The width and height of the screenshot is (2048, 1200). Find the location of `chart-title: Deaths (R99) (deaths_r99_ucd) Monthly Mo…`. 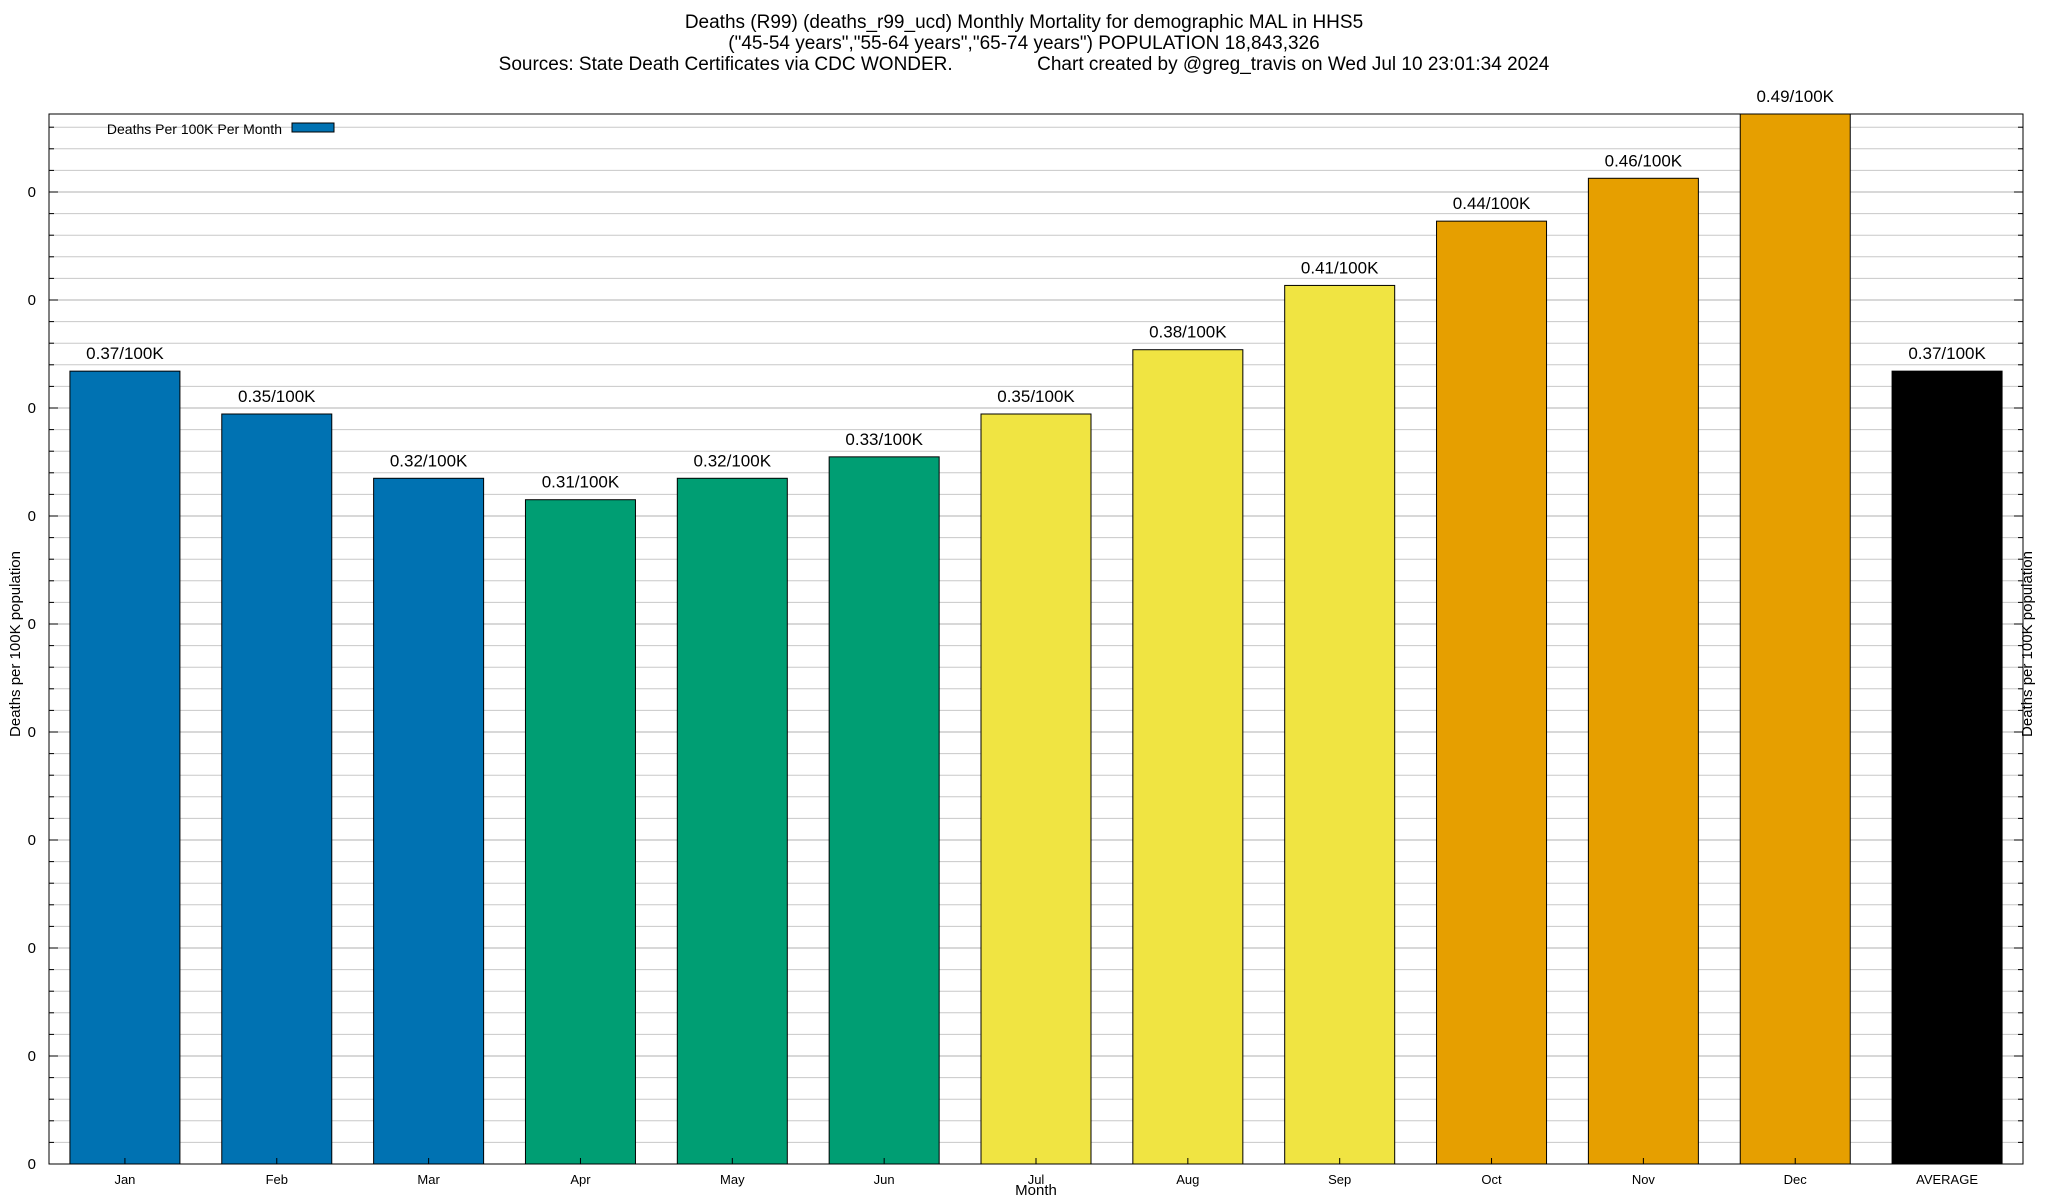

chart-title: Deaths (R99) (deaths_r99_ucd) Monthly Mo… is located at coordinates (1024, 22).